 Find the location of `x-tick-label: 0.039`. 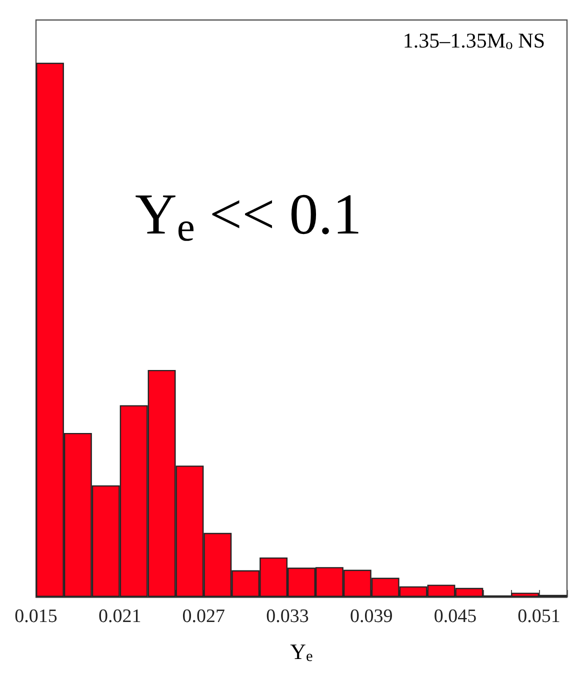

x-tick-label: 0.039 is located at coordinates (371, 616).